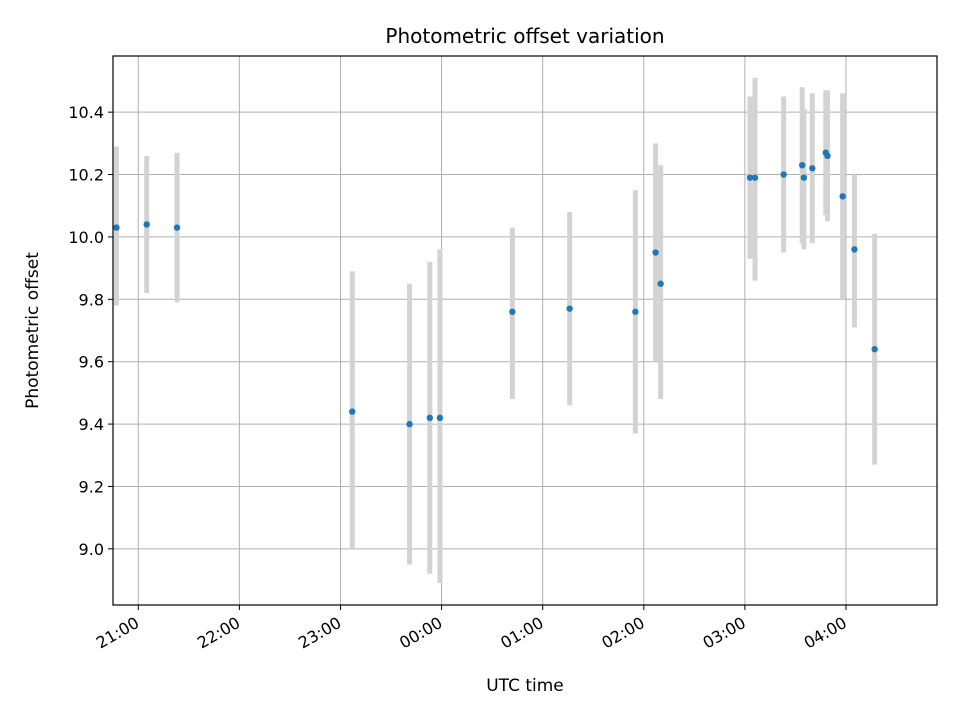  Describe the element at coordinates (525, 686) in the screenshot. I see `x-axis-title: UTC time` at that location.